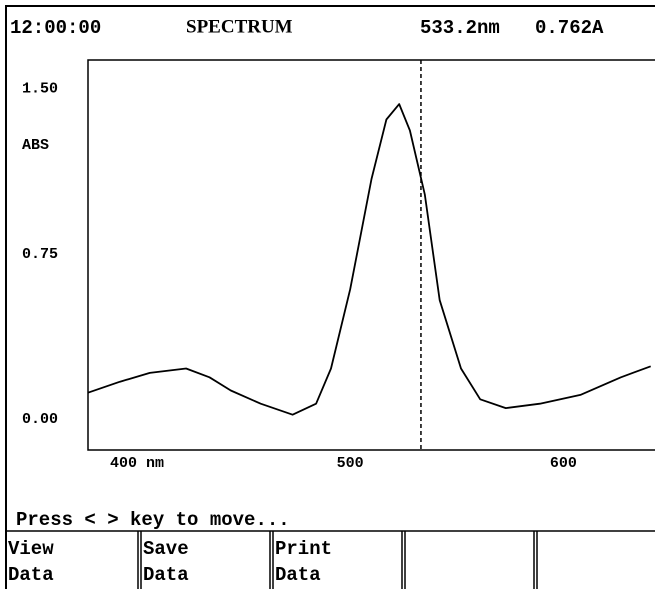  Describe the element at coordinates (31, 549) in the screenshot. I see `softkey-label: View` at that location.